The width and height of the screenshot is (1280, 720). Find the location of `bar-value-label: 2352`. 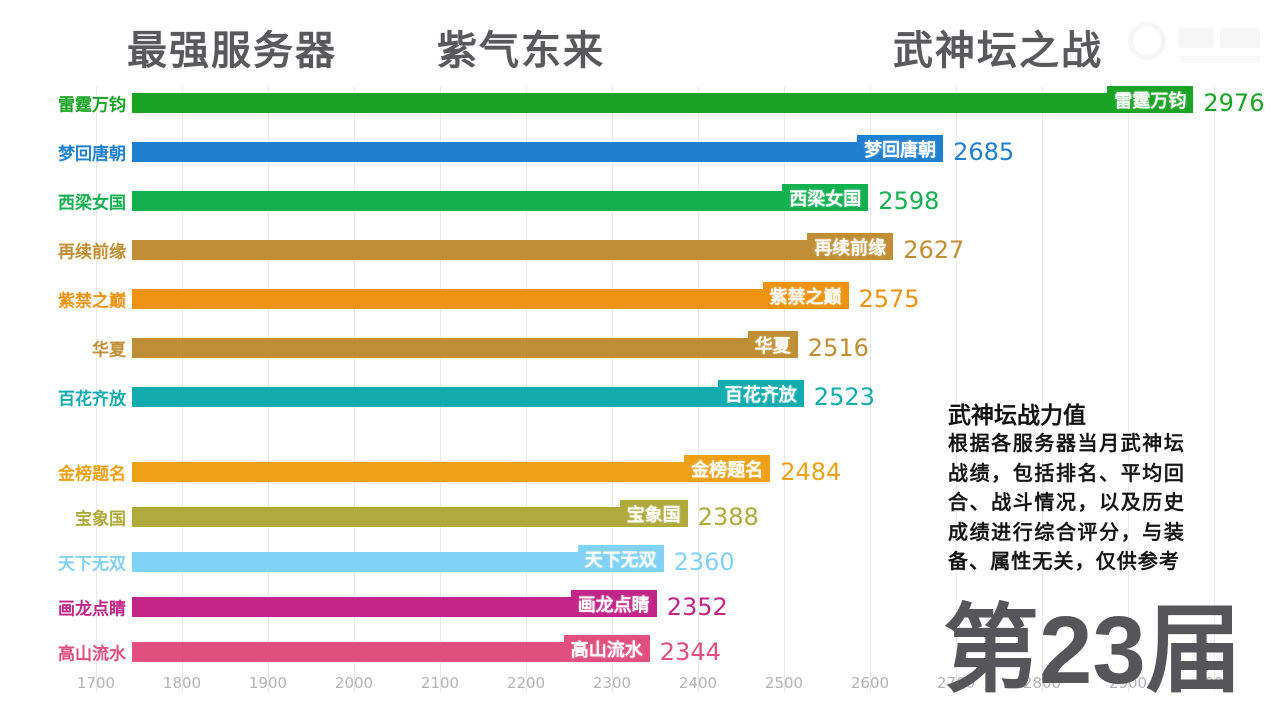

bar-value-label: 2352 is located at coordinates (697, 607).